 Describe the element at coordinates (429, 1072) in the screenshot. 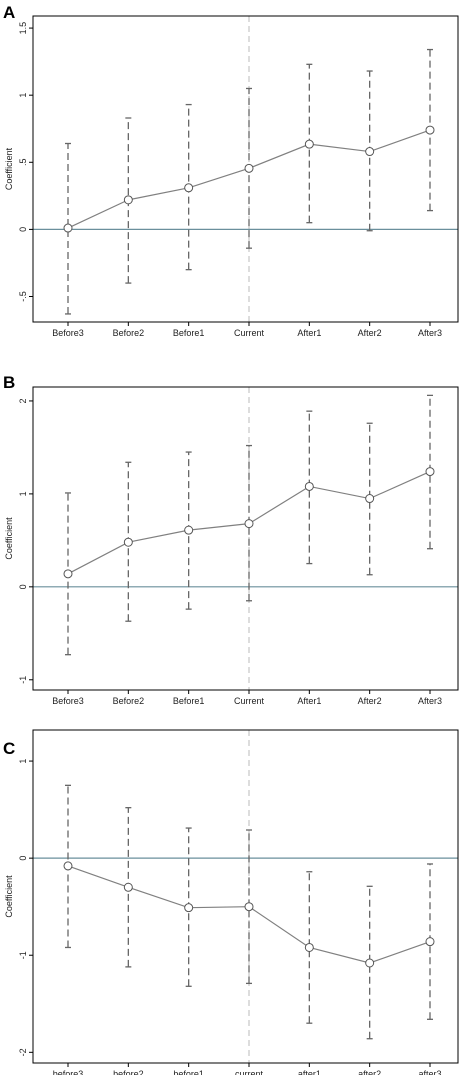

I see `x-tick-label: after3` at that location.